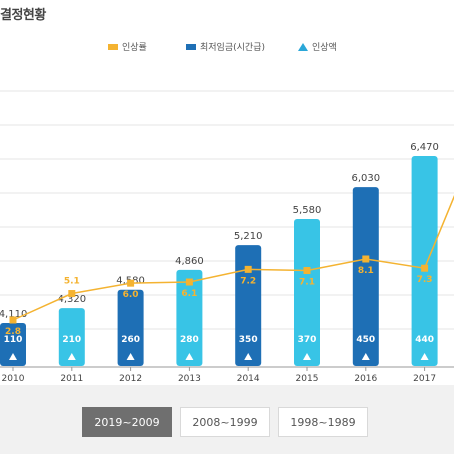  I want to click on increase-value-label: 450, so click(365, 340).